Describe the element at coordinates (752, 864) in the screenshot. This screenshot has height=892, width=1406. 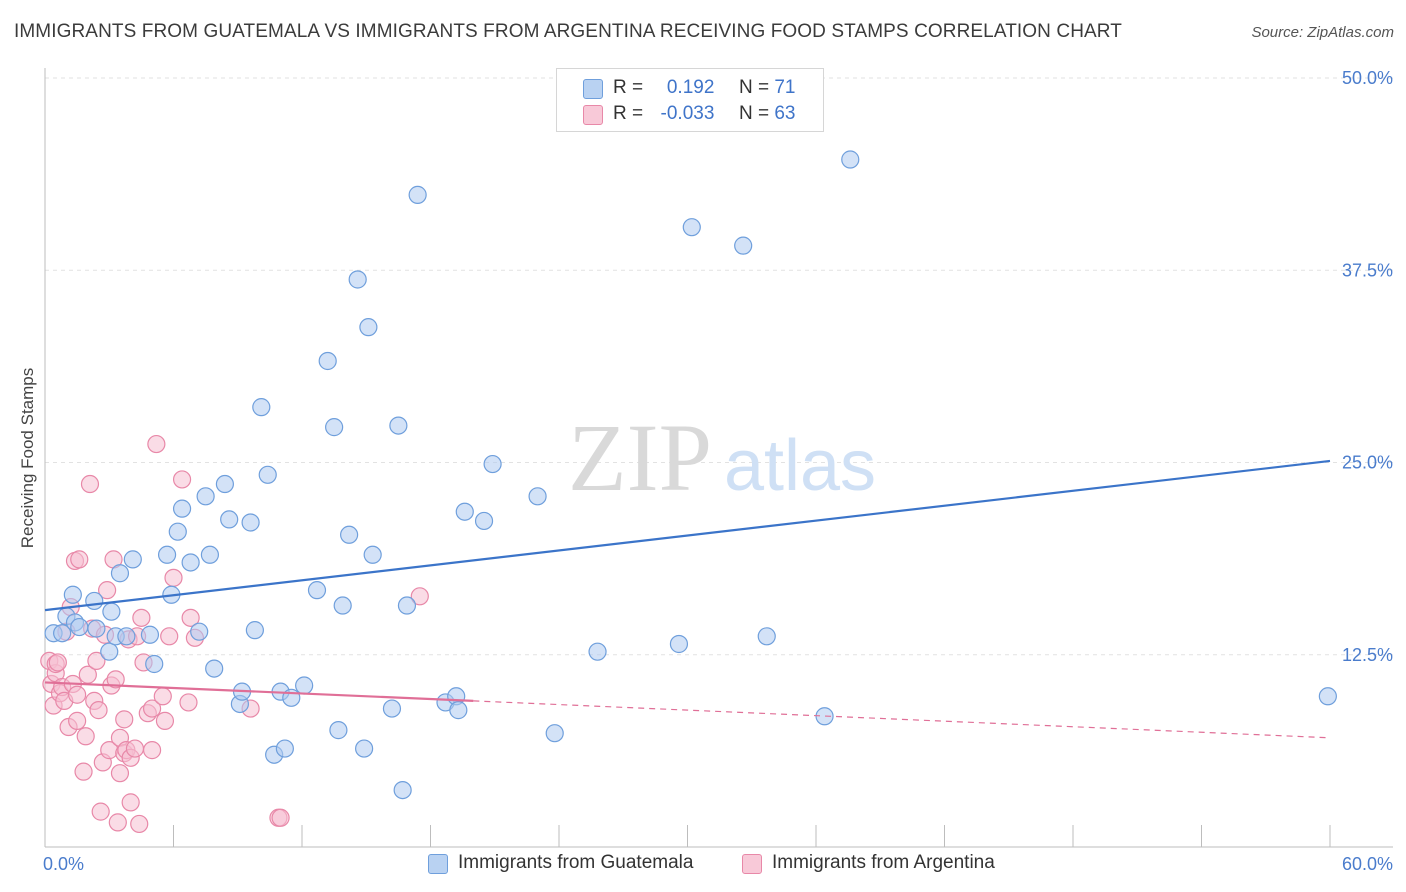
I see `bottom-legend-swatch-argentina` at that location.